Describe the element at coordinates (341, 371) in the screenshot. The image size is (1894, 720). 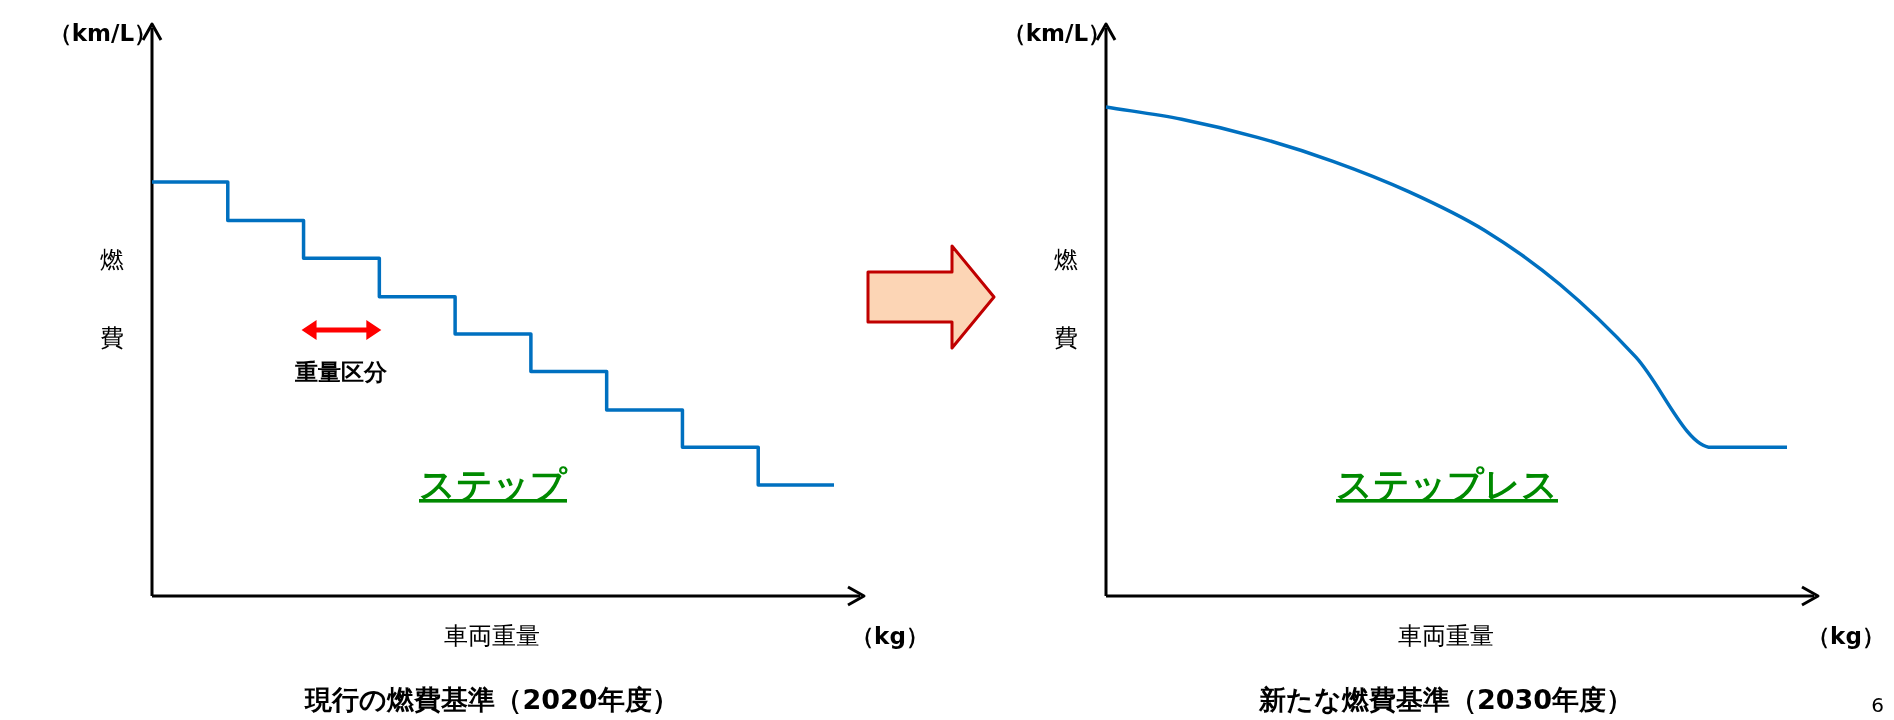
I see `annotation: 重量区分` at that location.